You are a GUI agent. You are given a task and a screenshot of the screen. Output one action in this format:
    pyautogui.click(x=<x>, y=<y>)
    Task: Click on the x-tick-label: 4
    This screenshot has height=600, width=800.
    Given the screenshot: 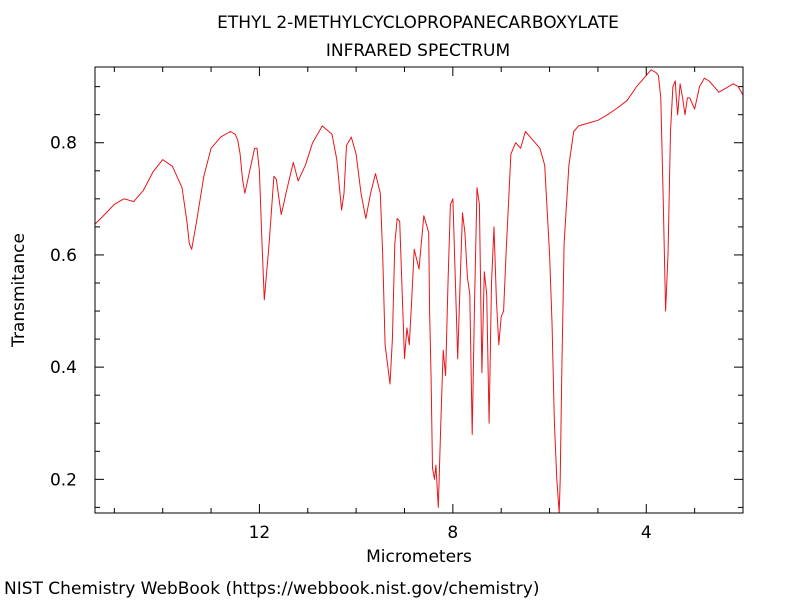 What is the action you would take?
    pyautogui.click(x=646, y=533)
    